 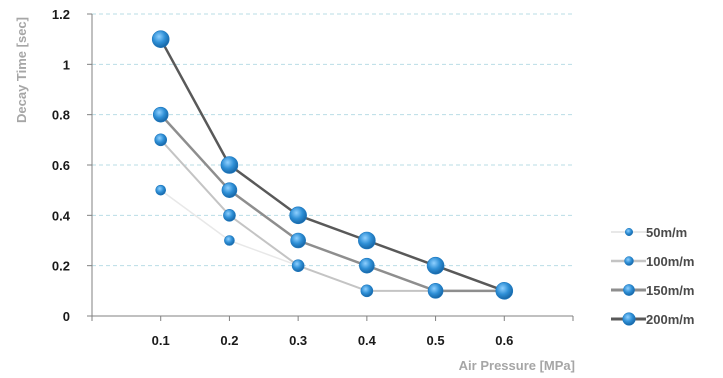 What do you see at coordinates (517, 365) in the screenshot?
I see `x-axis-label: Air Pressure [MPa]` at bounding box center [517, 365].